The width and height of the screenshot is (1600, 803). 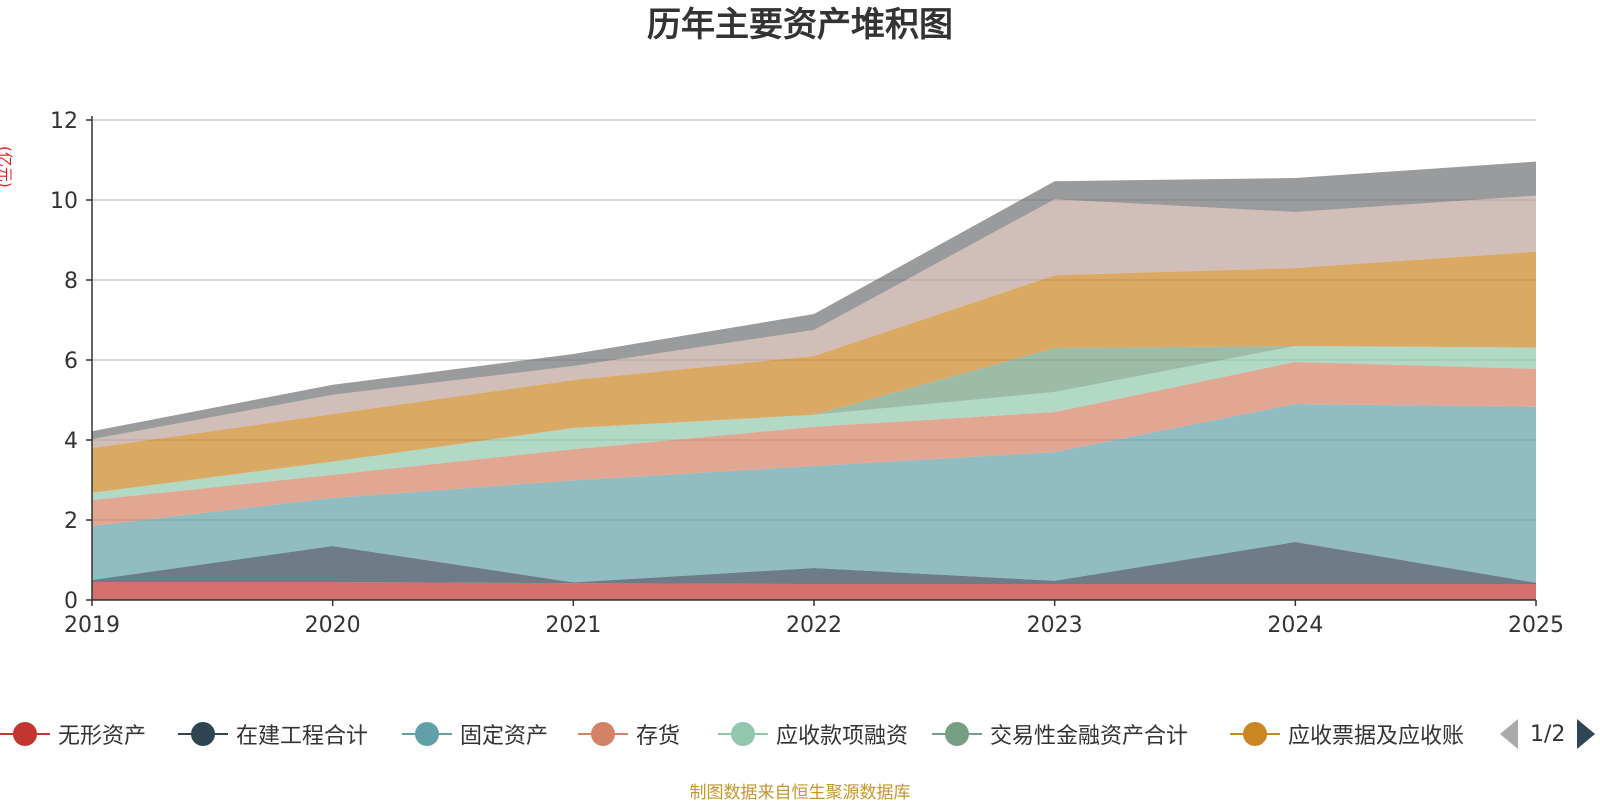 I want to click on legend-label: 应收票据及应收账, so click(x=1376, y=736).